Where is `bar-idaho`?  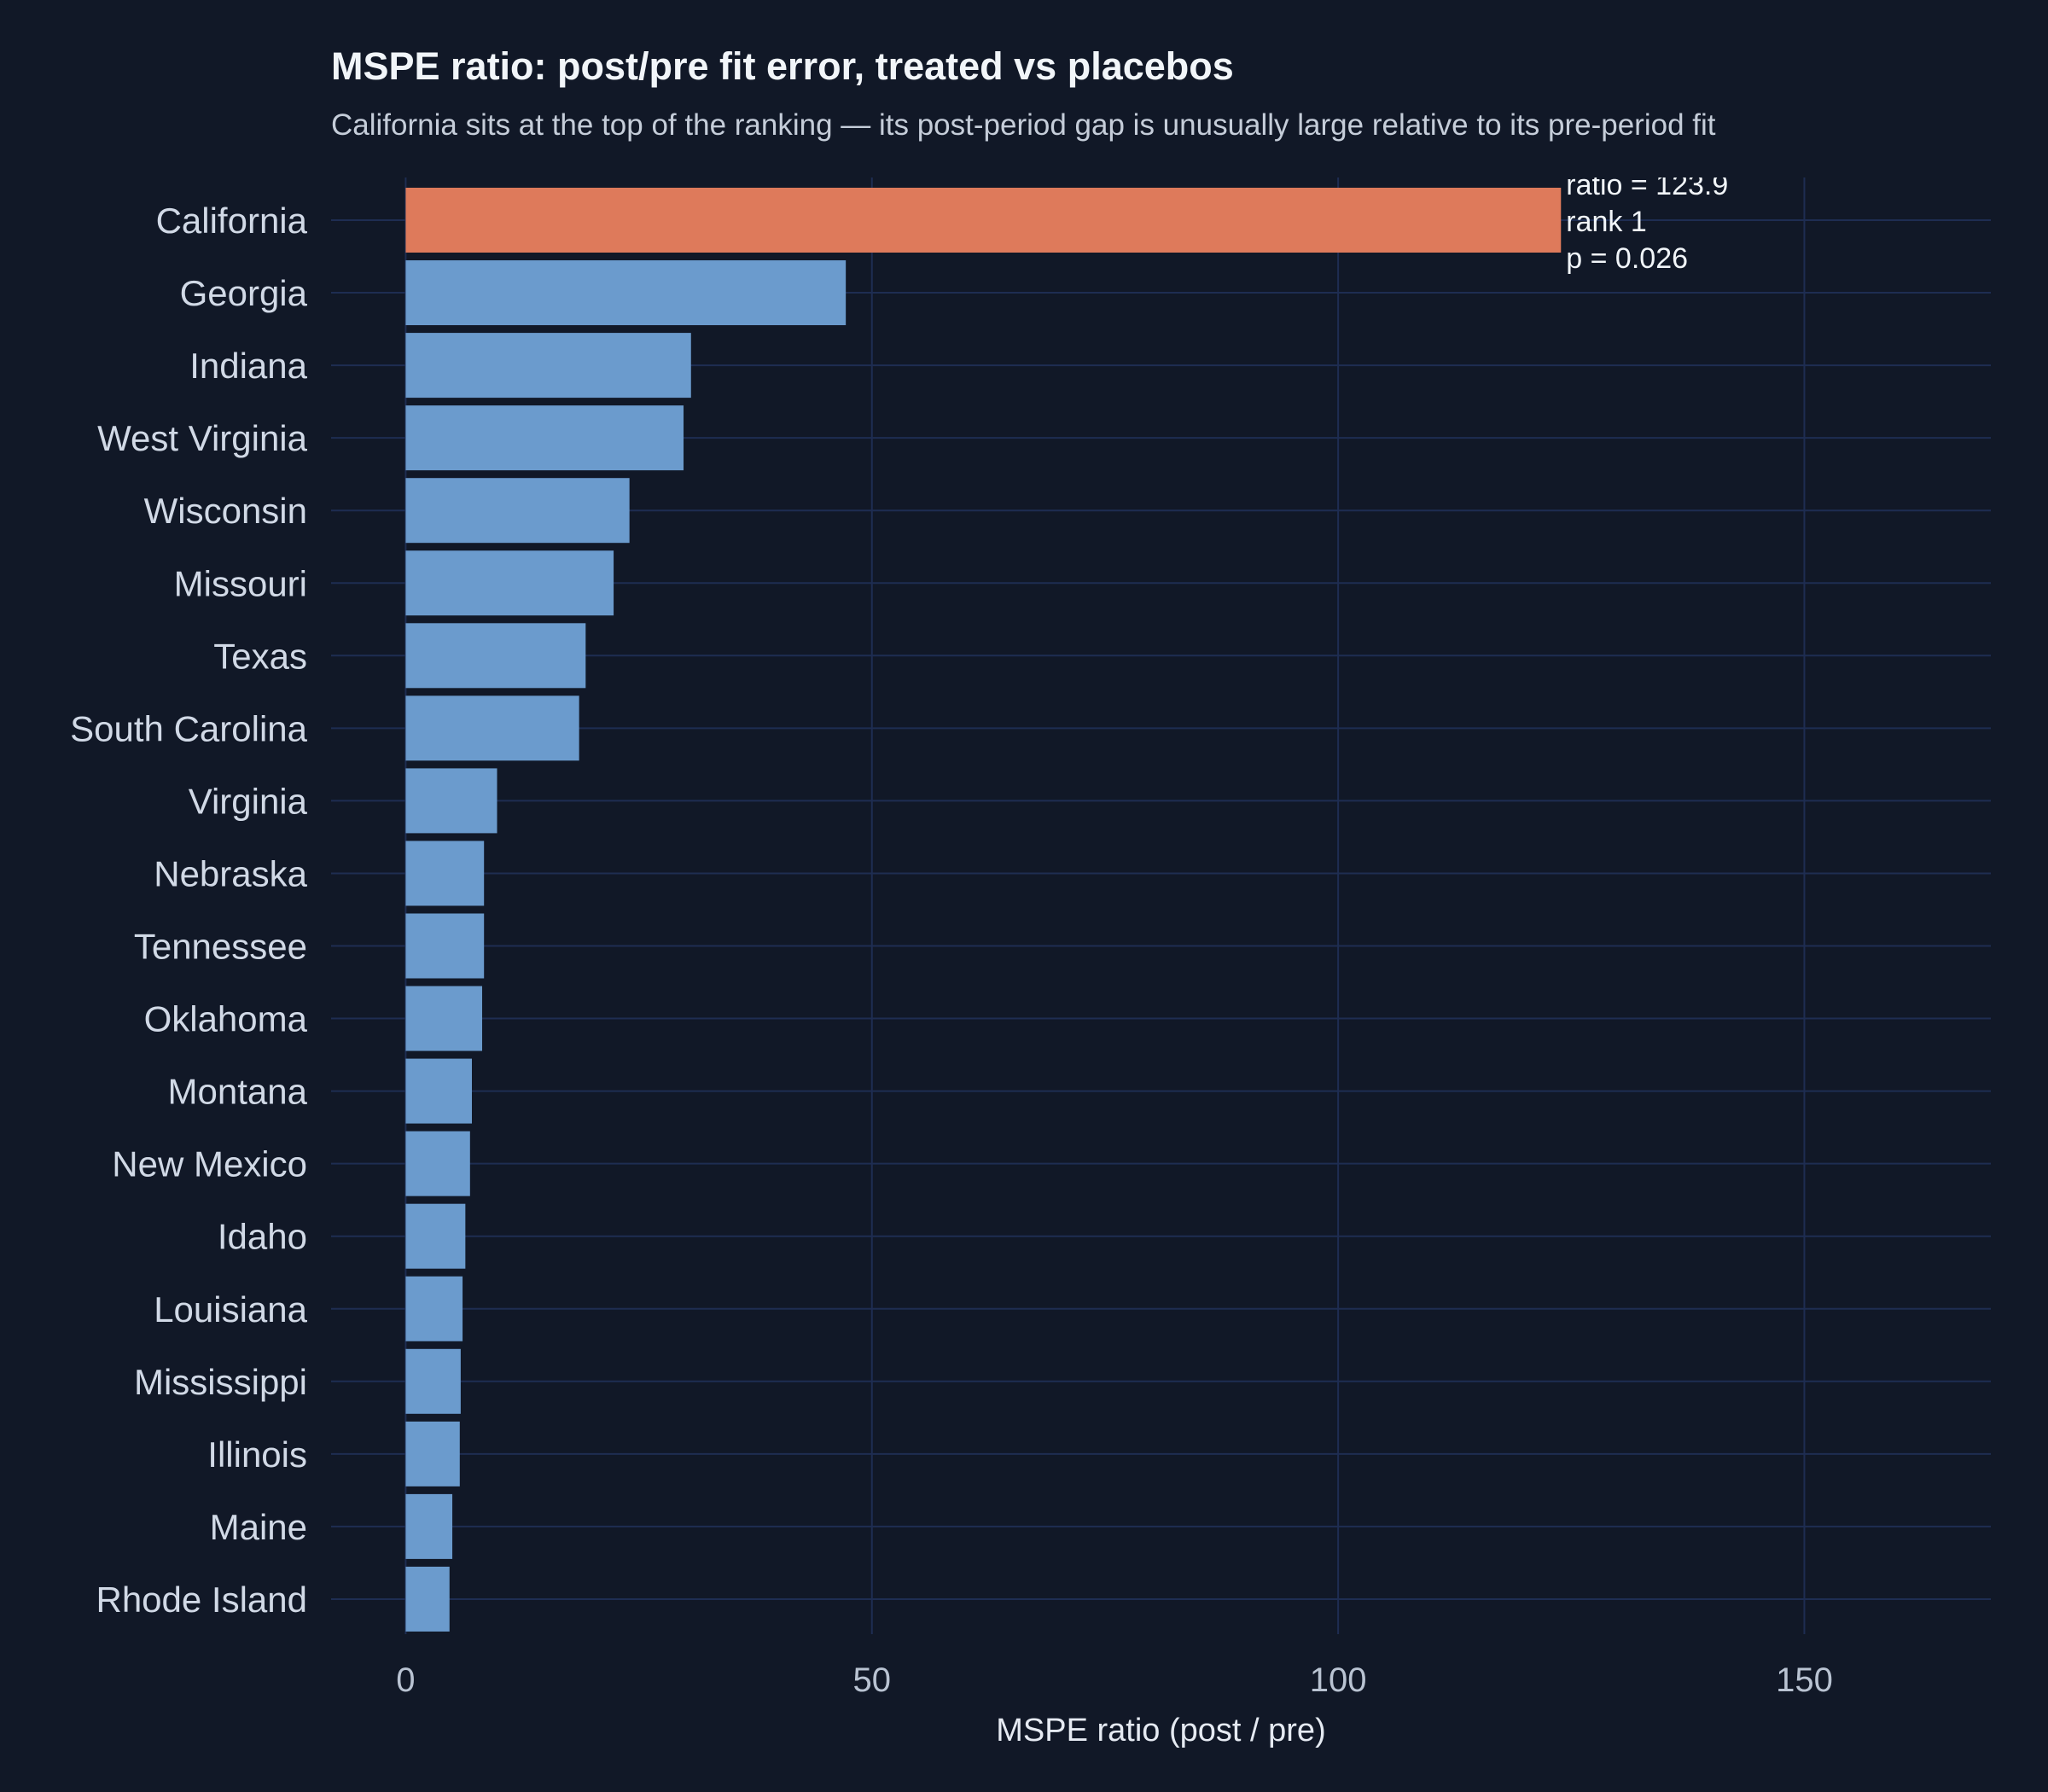
bar-idaho is located at coordinates (435, 1236).